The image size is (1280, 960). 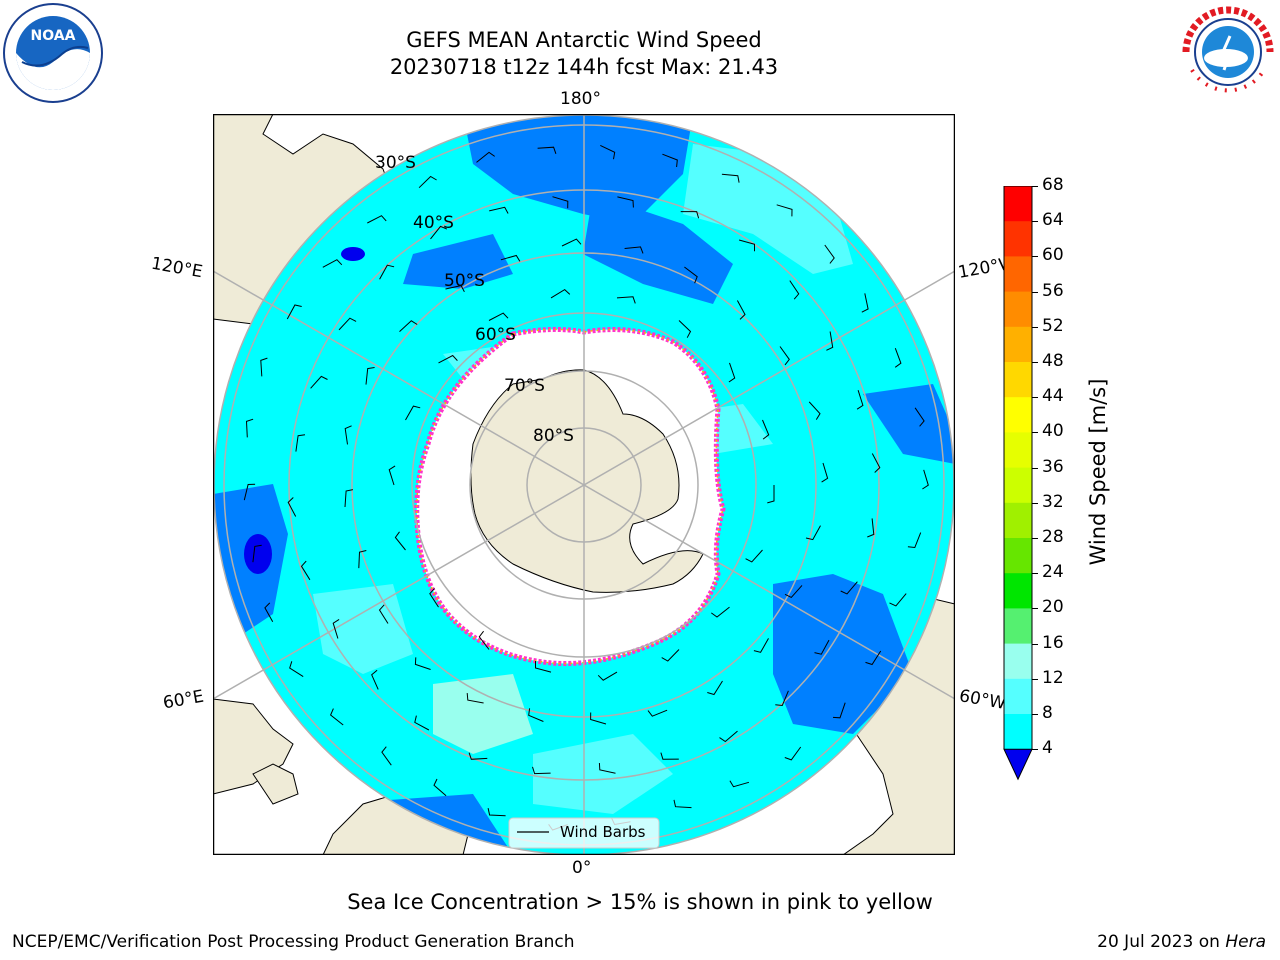 What do you see at coordinates (1053, 220) in the screenshot?
I see `colorbar-tick-label: 64` at bounding box center [1053, 220].